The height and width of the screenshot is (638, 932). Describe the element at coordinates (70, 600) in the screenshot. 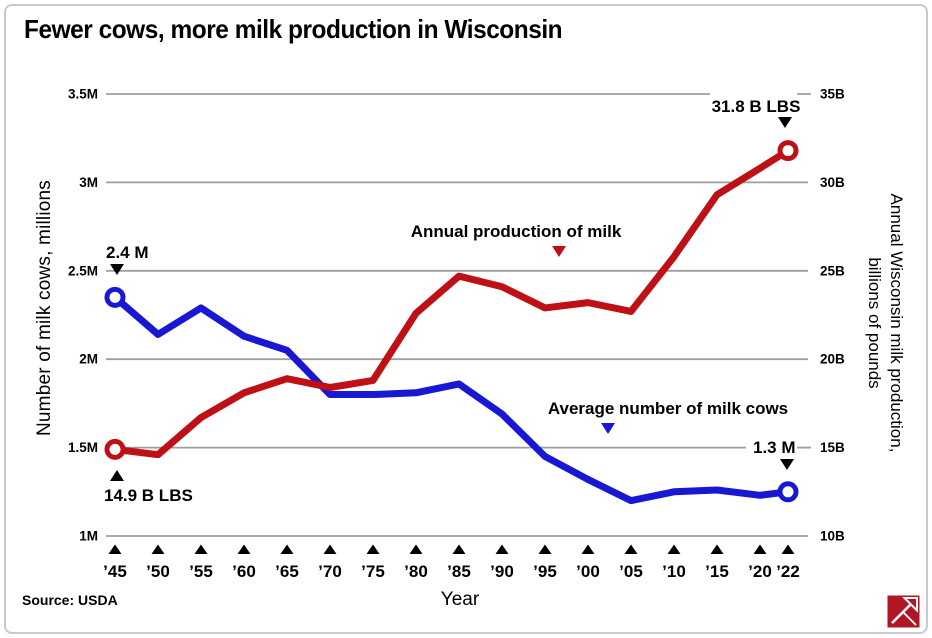

I see `source-attribution: Source: USDA` at that location.